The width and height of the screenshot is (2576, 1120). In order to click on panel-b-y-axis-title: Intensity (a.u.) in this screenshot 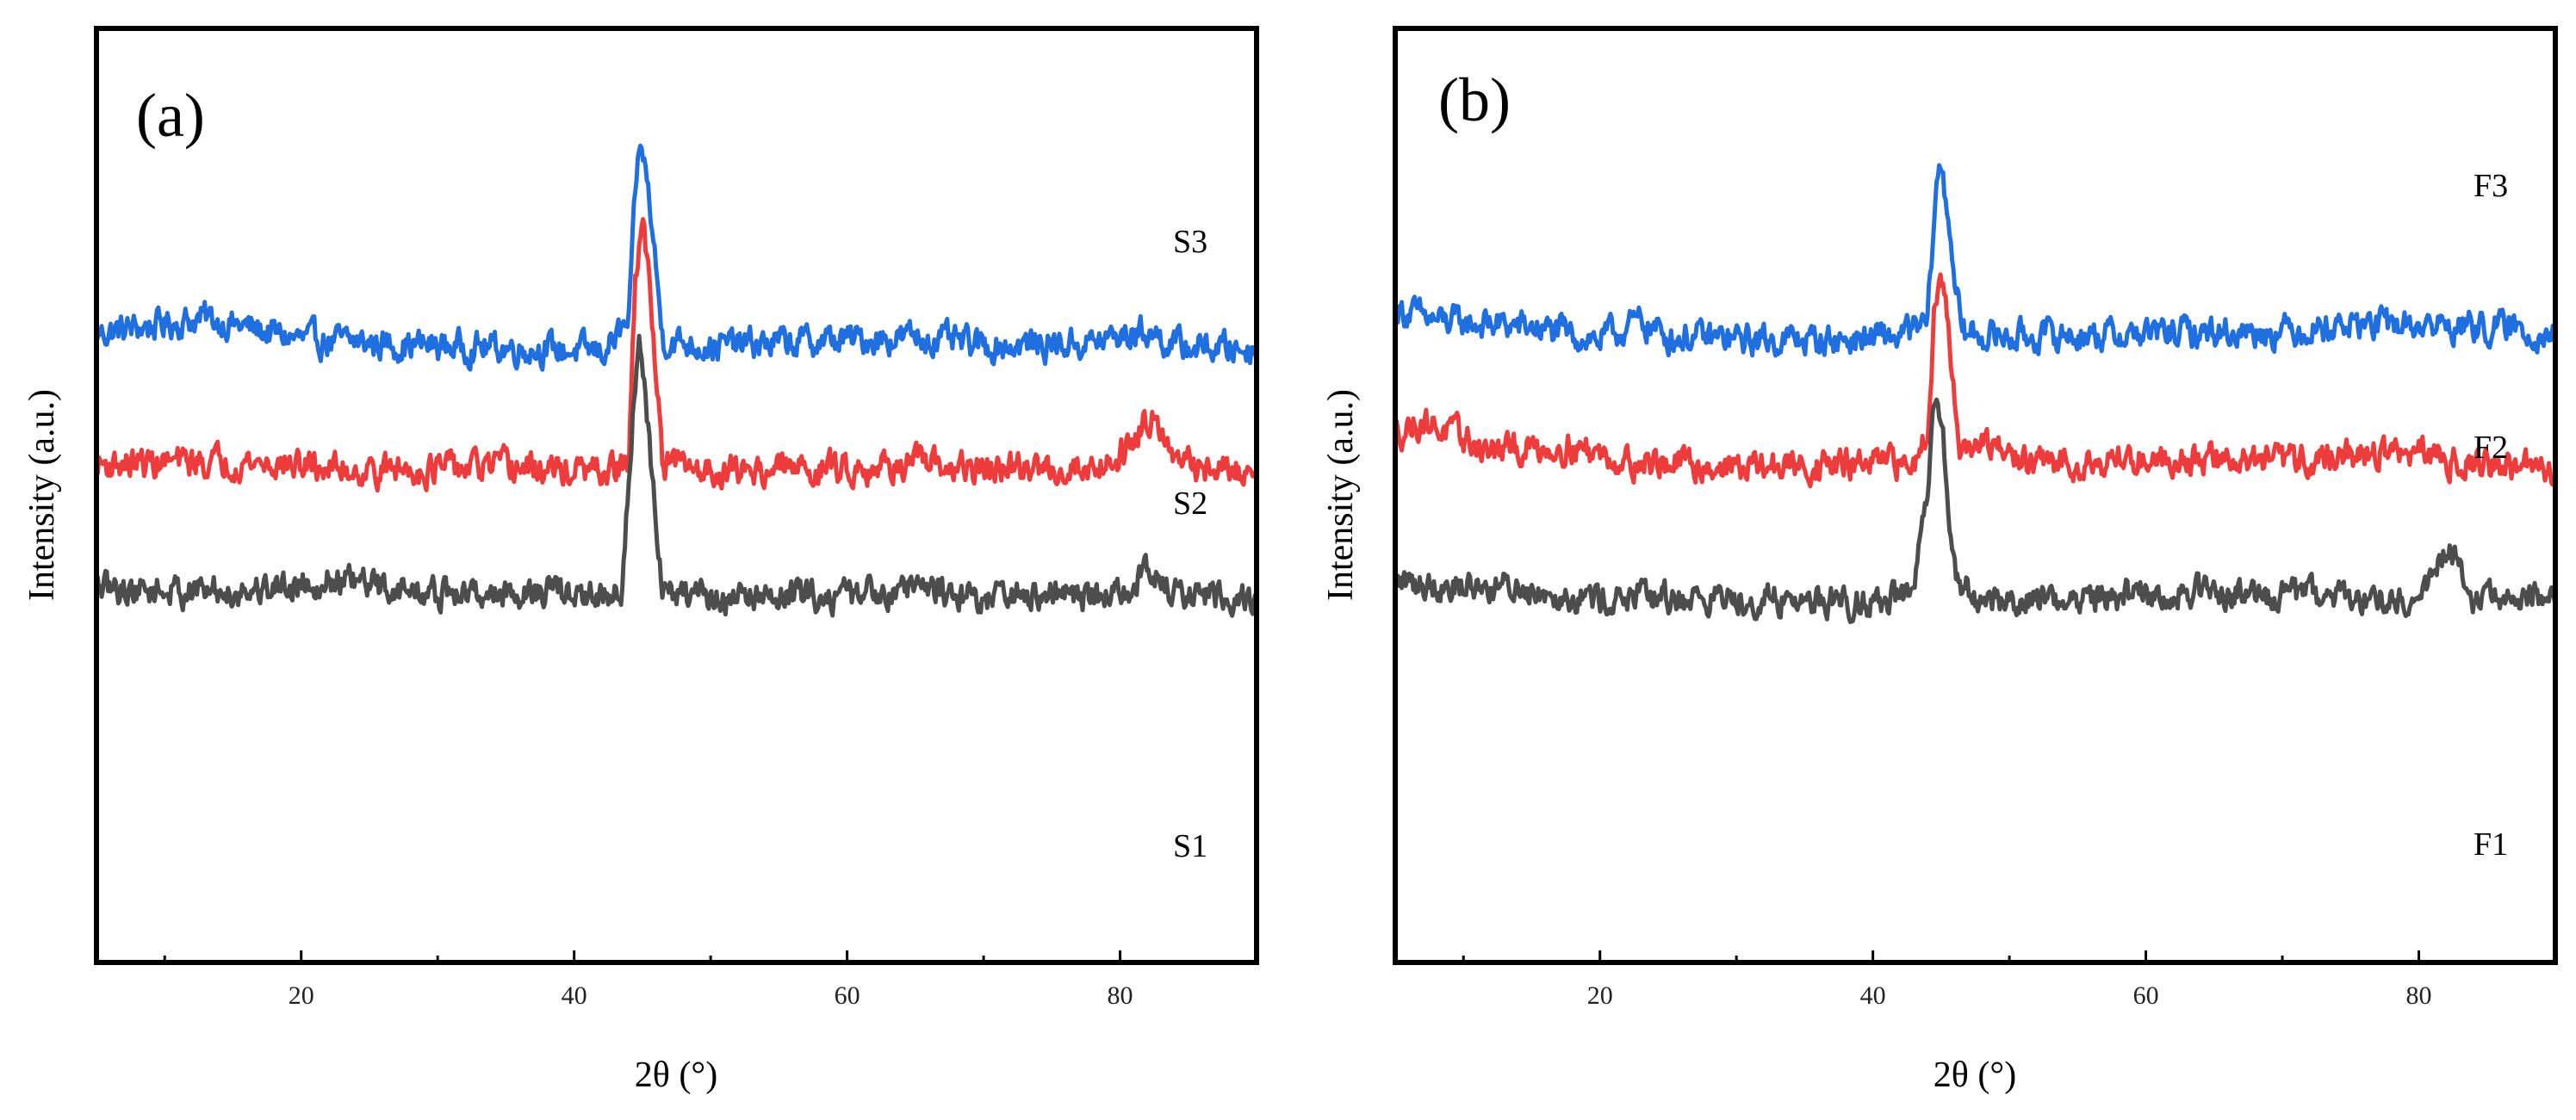, I will do `click(1341, 495)`.